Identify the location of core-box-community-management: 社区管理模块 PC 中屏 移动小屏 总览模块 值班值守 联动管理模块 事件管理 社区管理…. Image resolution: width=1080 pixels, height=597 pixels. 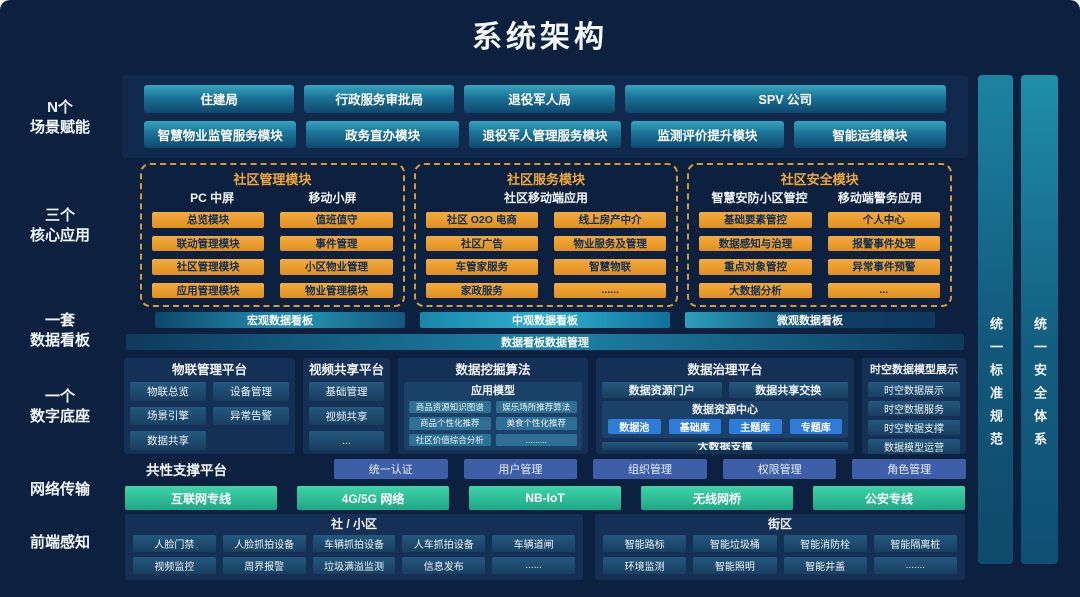
(272, 235).